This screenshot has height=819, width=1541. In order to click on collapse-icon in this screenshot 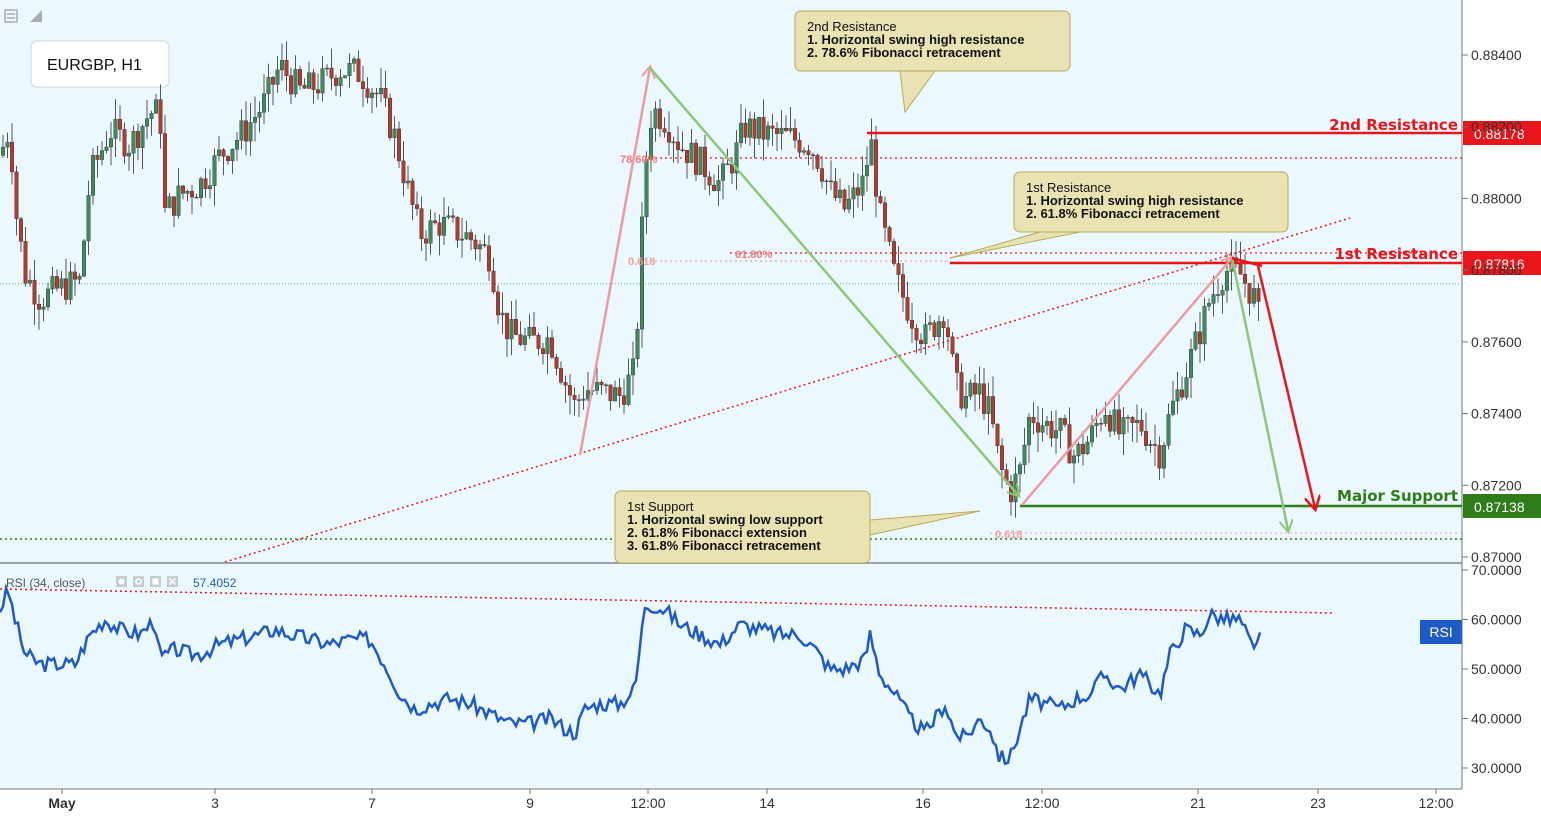, I will do `click(11, 16)`.